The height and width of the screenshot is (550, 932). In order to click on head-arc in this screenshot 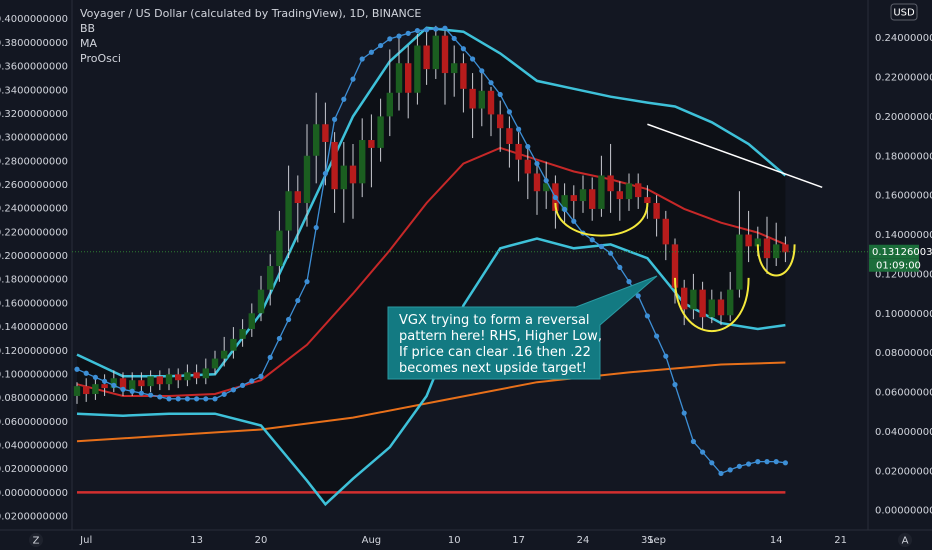, I will do `click(712, 304)`.